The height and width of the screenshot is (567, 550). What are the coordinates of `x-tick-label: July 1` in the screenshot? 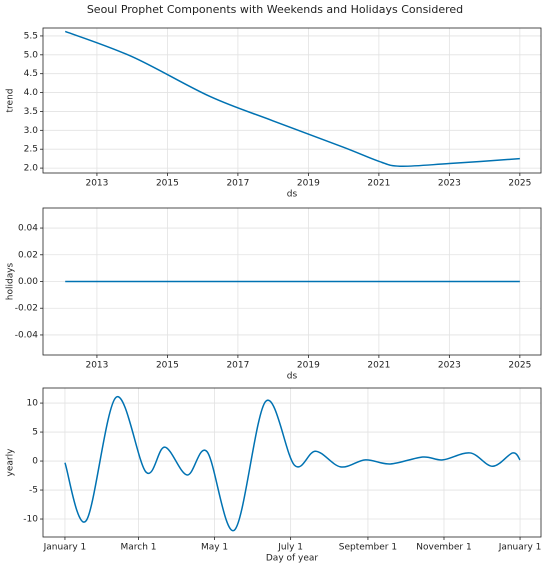 It's located at (290, 548).